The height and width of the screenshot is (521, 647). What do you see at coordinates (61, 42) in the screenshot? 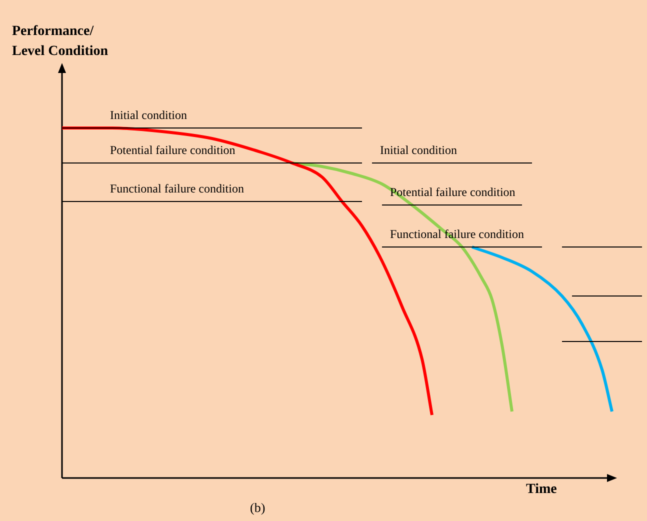
I see `y-axis-title: Performance/ Level Condition` at bounding box center [61, 42].